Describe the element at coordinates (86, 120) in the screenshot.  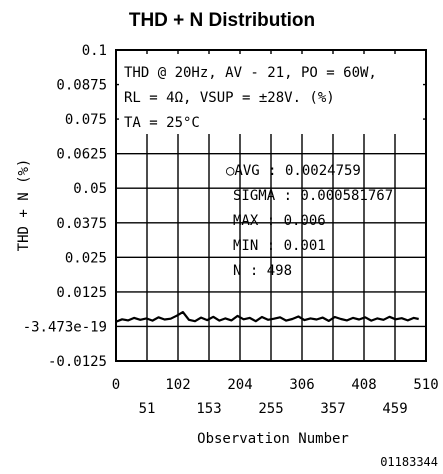
I see `y-tick-label: 0.075` at that location.